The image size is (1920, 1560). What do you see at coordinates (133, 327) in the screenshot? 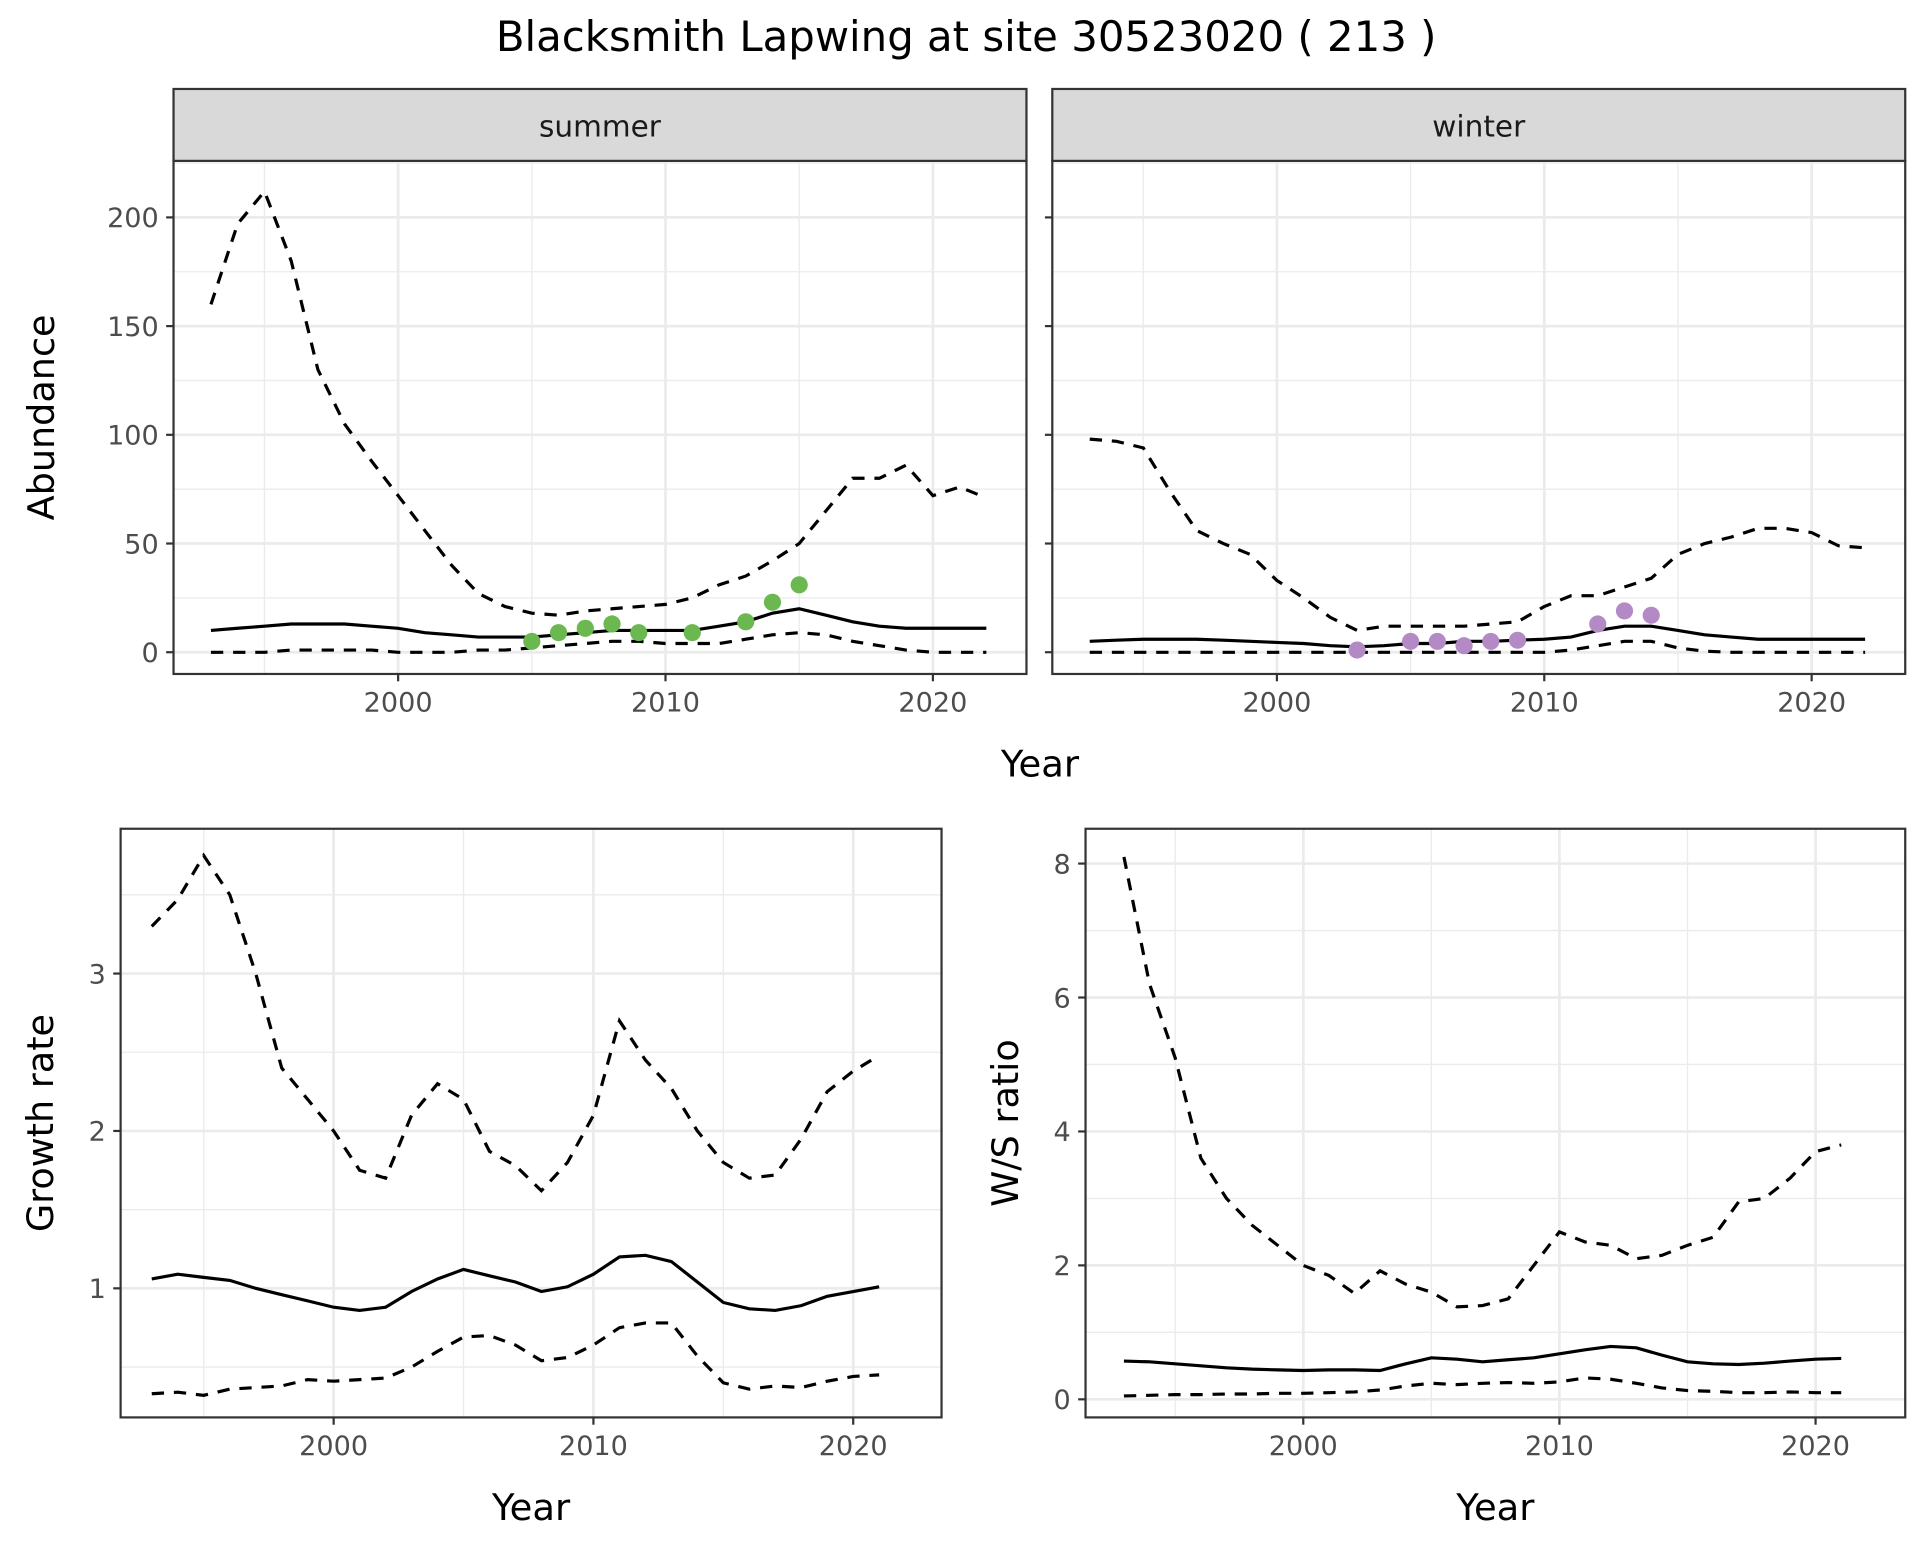
I see `y-tick-label: 150` at bounding box center [133, 327].